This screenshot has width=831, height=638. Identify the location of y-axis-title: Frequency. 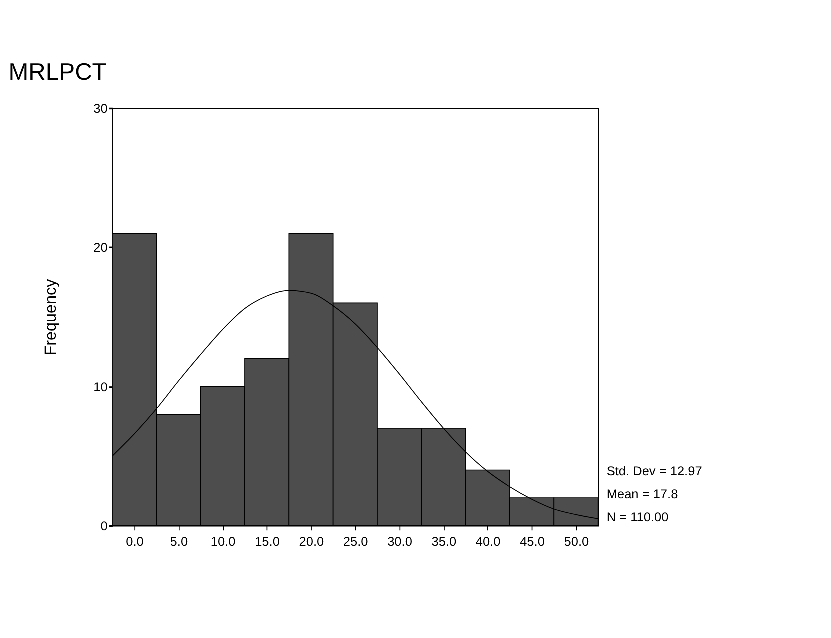
(51, 317).